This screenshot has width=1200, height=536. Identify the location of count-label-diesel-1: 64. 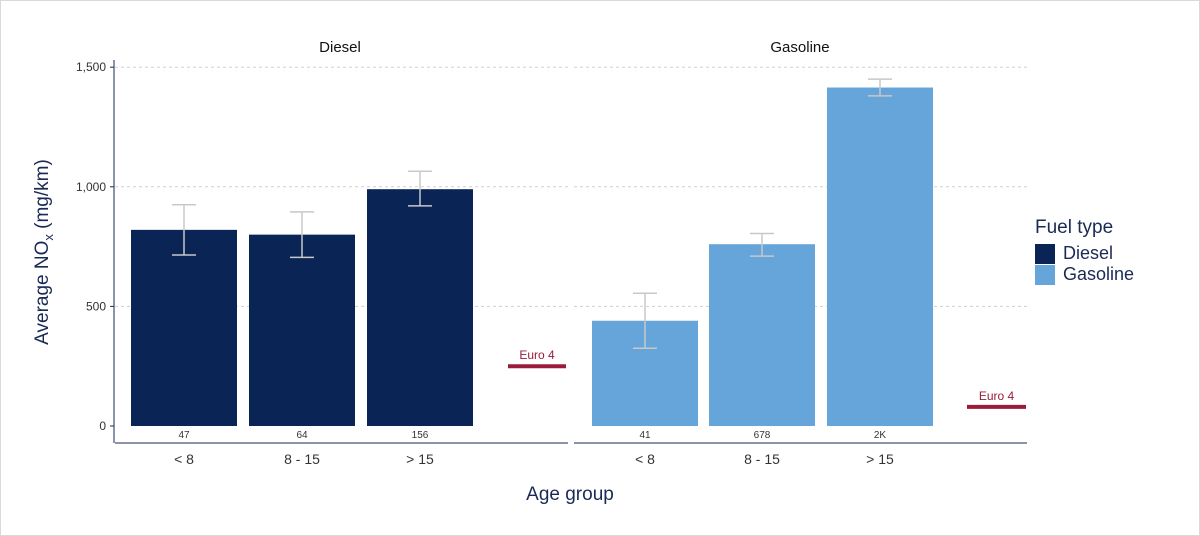
(302, 435).